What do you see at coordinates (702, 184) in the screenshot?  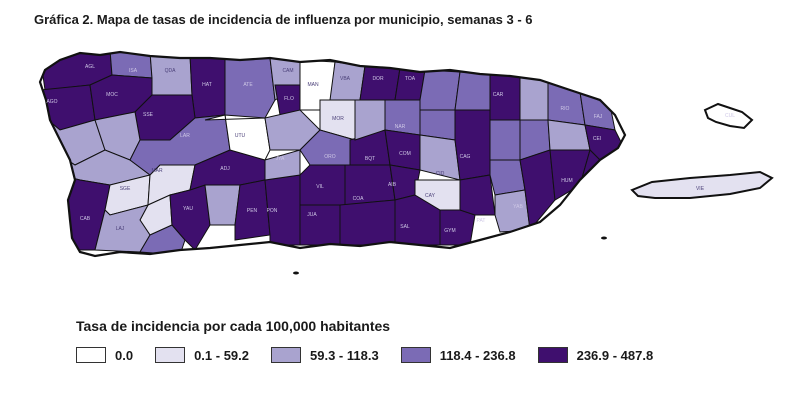 I see `vieques-island` at bounding box center [702, 184].